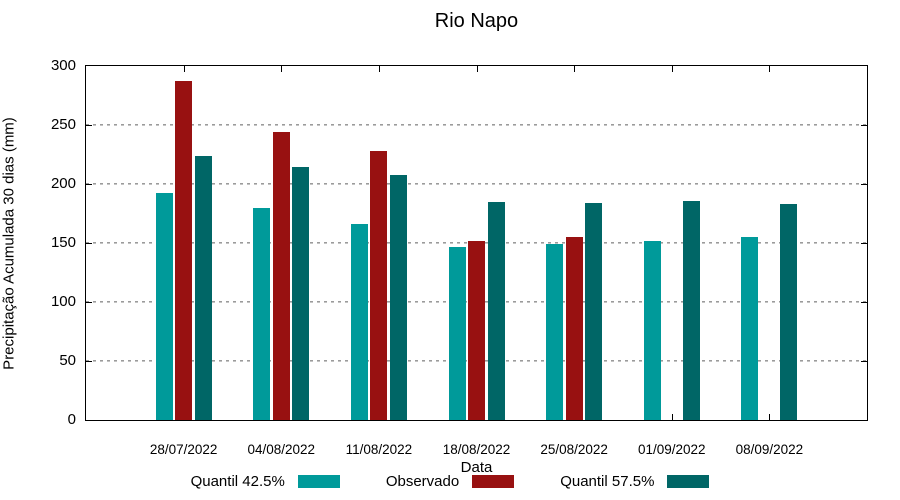 The width and height of the screenshot is (900, 500). What do you see at coordinates (379, 449) in the screenshot?
I see `x-tick-label-11/08/2022: 11/08/2022` at bounding box center [379, 449].